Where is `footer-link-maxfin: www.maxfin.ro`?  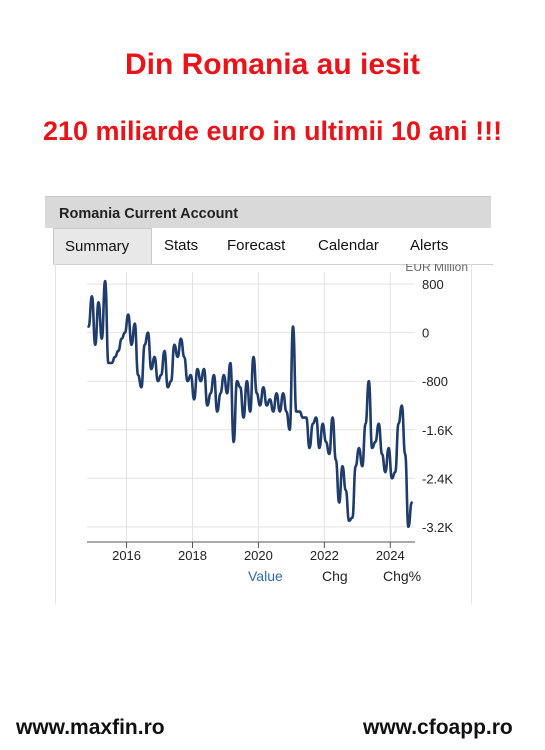
footer-link-maxfin: www.maxfin.ro is located at coordinates (90, 727).